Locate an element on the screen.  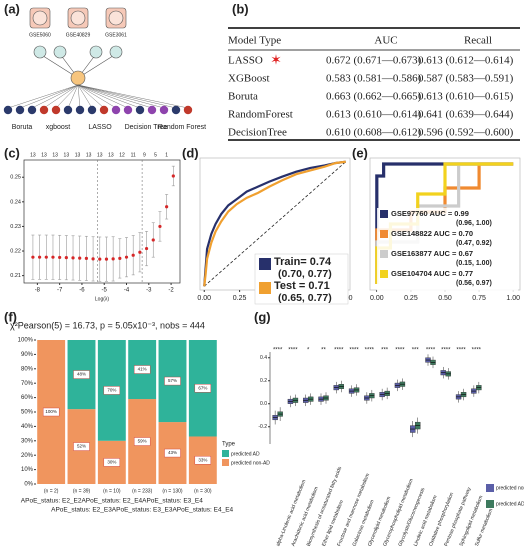
value-label: 100% is located at coordinates (51, 411).